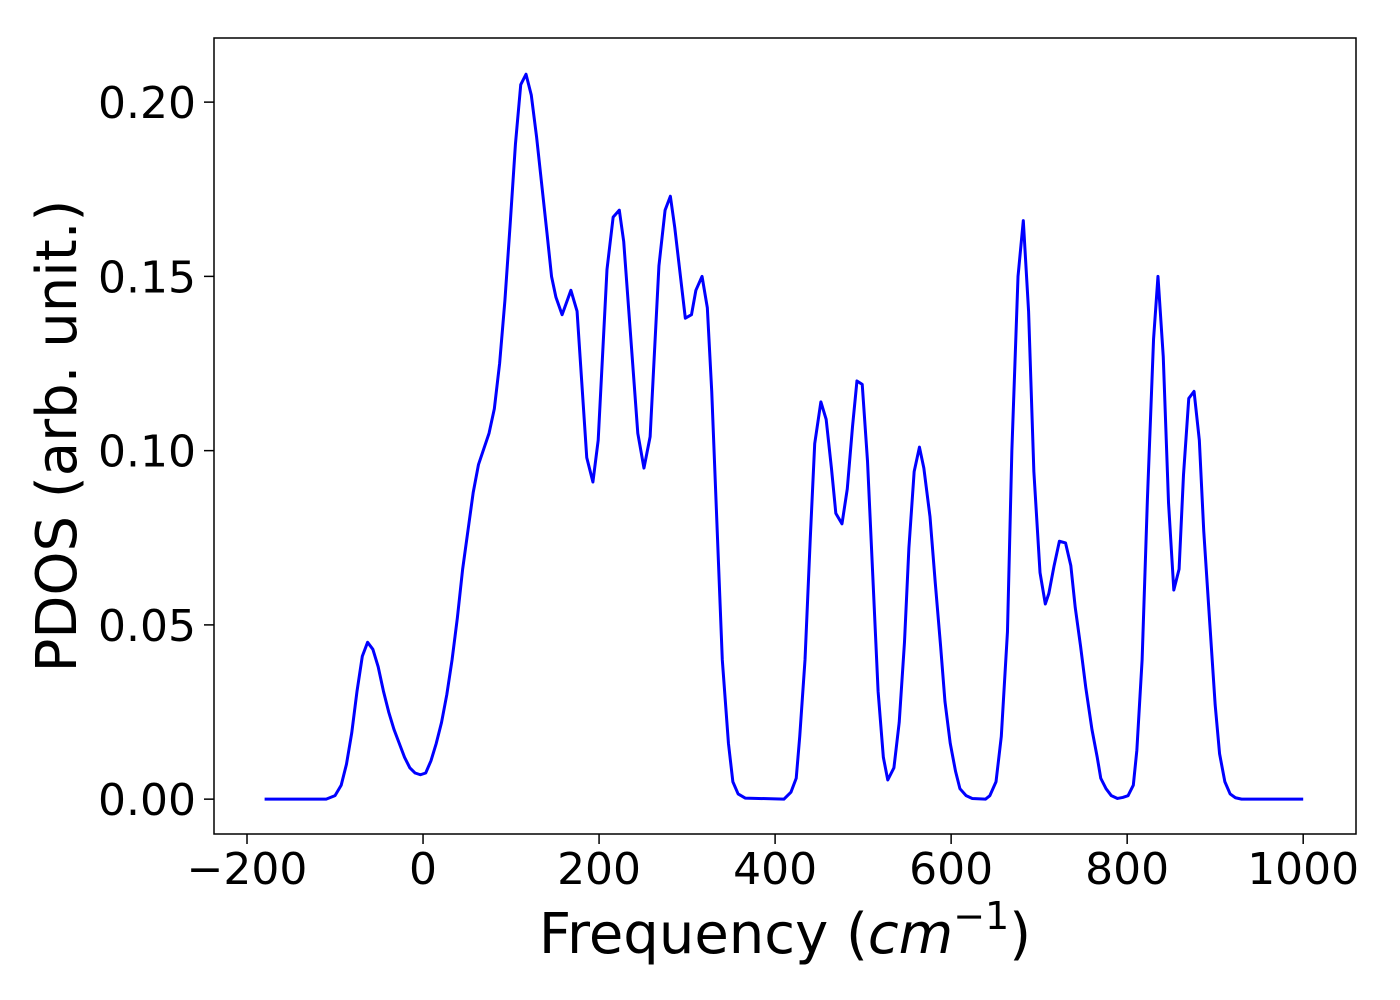 Image resolution: width=1400 pixels, height=1000 pixels. What do you see at coordinates (147, 452) in the screenshot?
I see `y-tick-label: 0.10` at bounding box center [147, 452].